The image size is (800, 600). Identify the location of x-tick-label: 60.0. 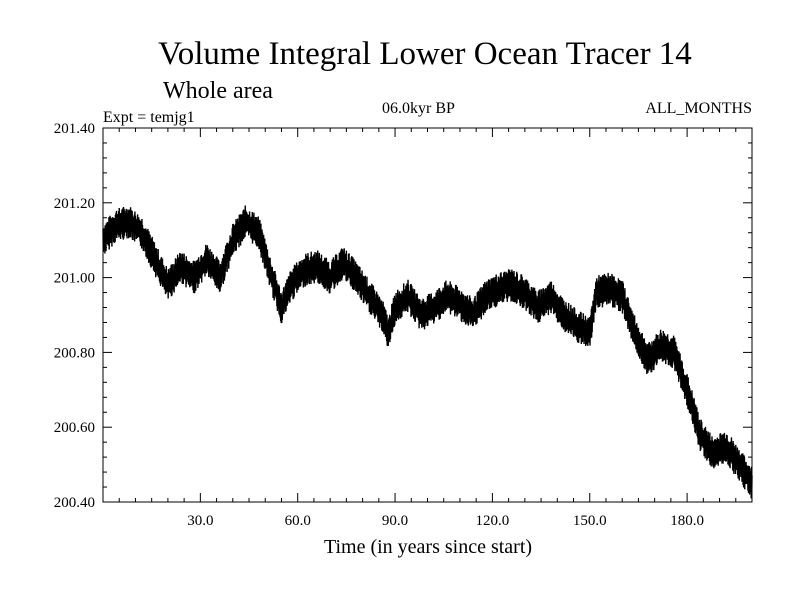
(298, 521).